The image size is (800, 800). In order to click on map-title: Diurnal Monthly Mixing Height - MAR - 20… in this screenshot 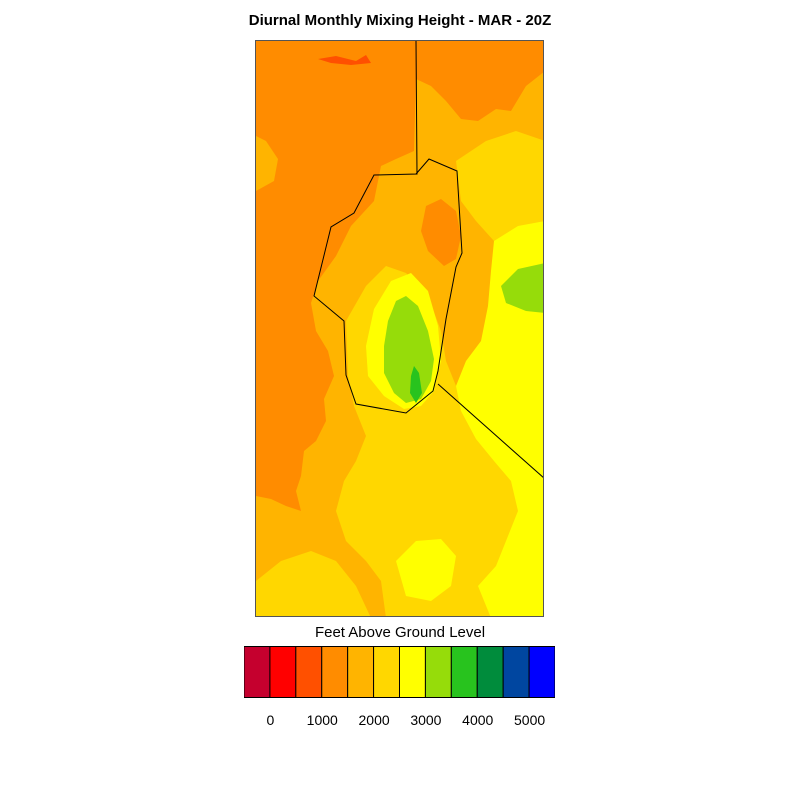, I will do `click(400, 20)`.